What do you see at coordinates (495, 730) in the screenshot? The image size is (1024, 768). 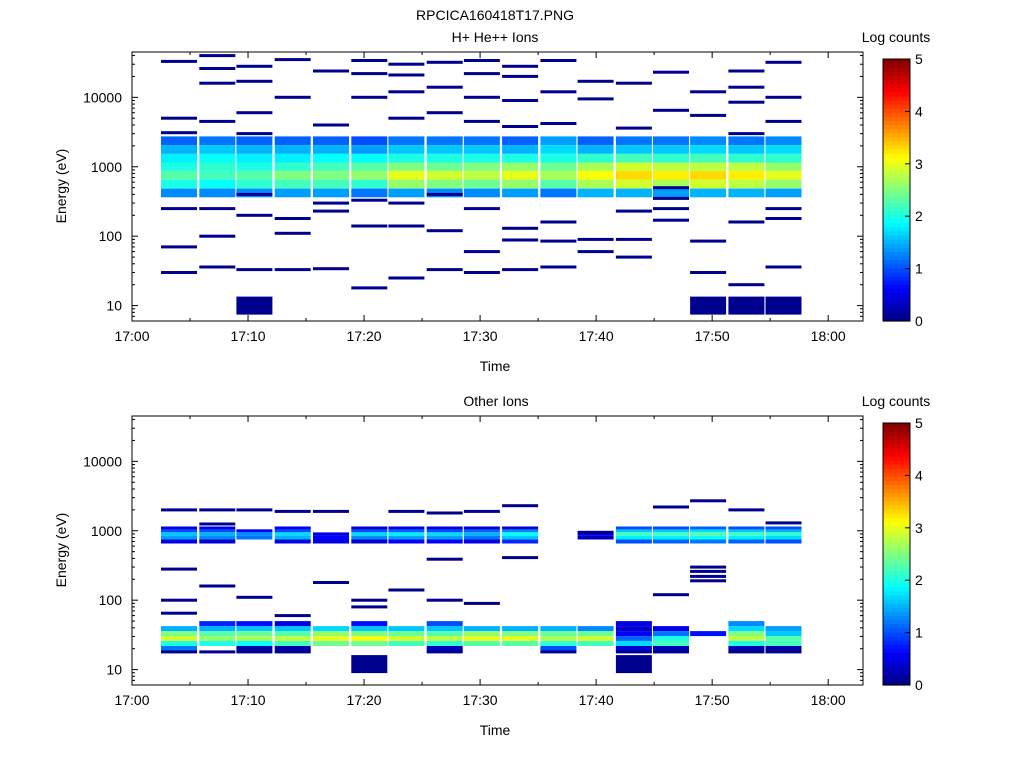 I see `x-axis-label: Time` at bounding box center [495, 730].